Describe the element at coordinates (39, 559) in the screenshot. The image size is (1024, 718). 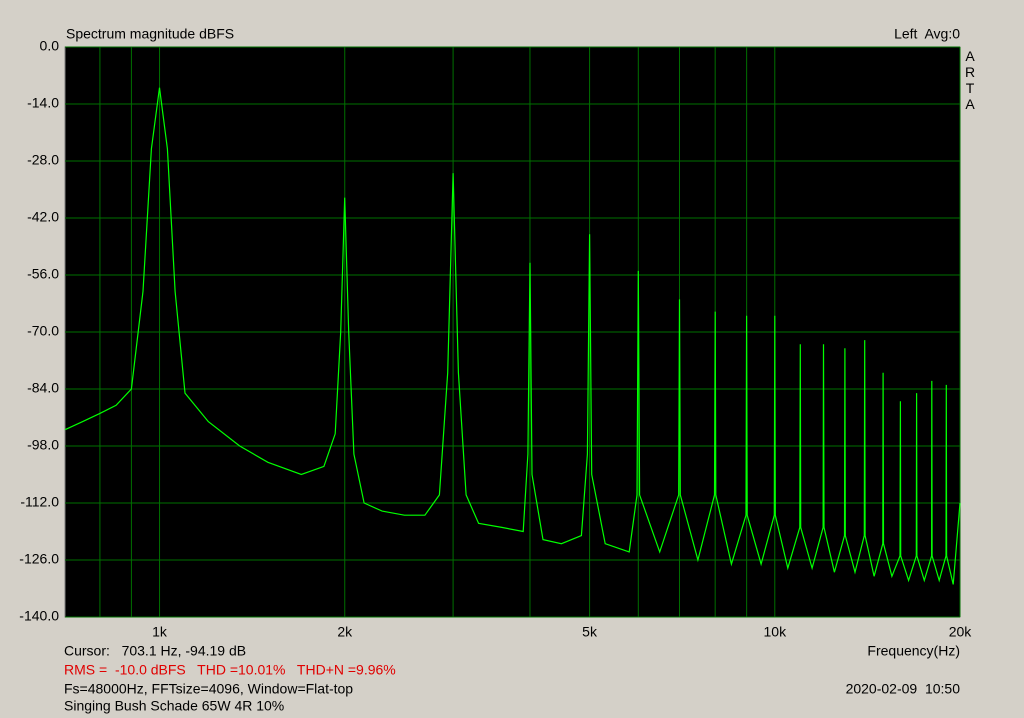
I see `y-tick-label: -126.0` at that location.